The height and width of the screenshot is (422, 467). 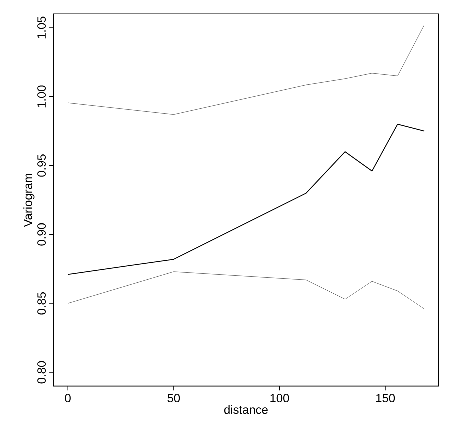 What do you see at coordinates (174, 398) in the screenshot?
I see `x-tick-label: 50` at bounding box center [174, 398].